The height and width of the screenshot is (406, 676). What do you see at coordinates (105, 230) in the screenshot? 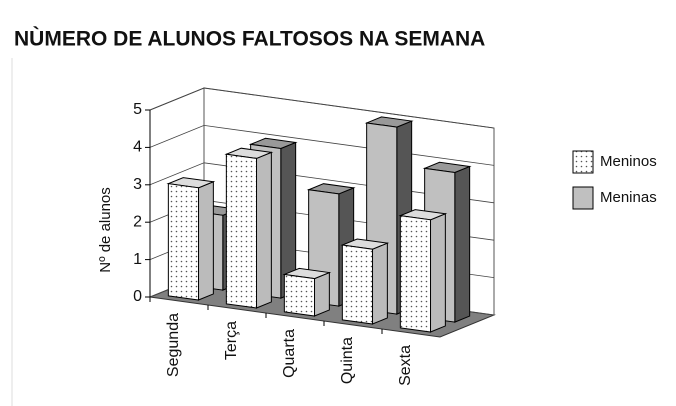
I see `y-axis-label: Nº de alunos` at bounding box center [105, 230].